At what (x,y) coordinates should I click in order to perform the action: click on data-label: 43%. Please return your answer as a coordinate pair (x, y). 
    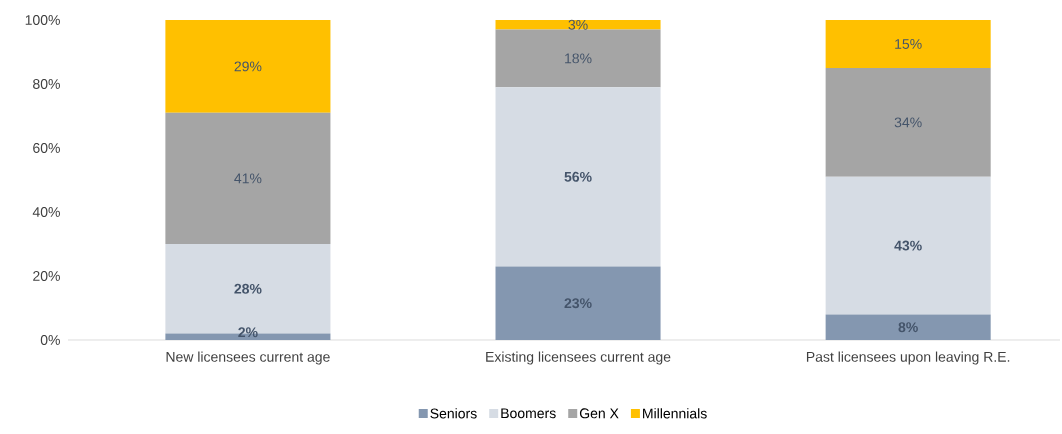
    Looking at the image, I should click on (908, 245).